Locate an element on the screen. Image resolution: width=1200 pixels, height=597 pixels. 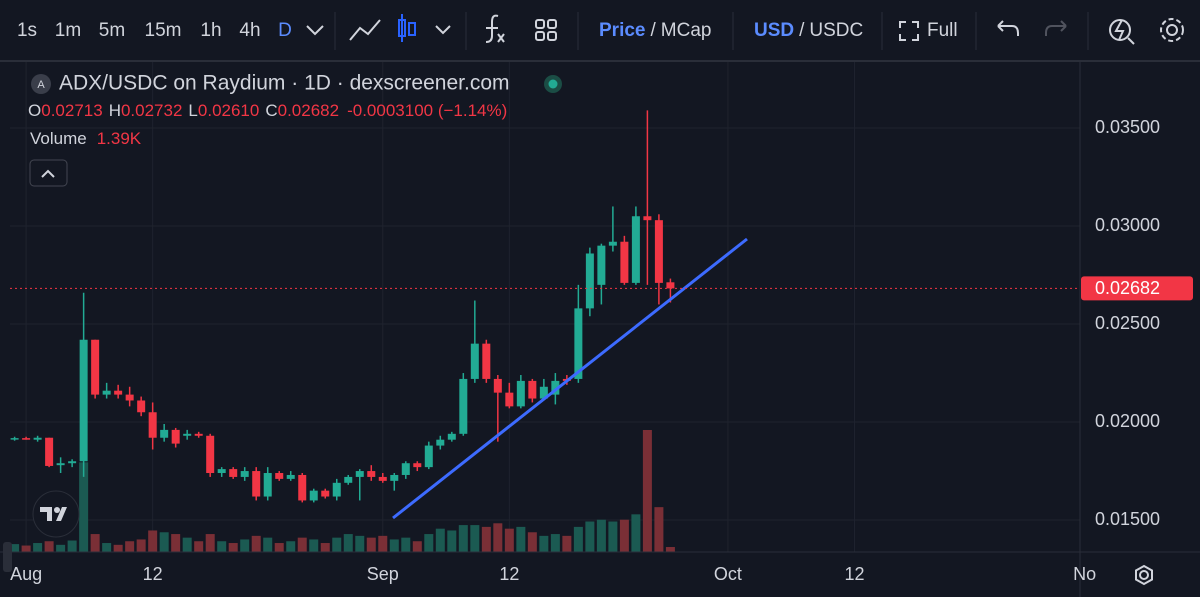
open-key: O is located at coordinates (34, 110).